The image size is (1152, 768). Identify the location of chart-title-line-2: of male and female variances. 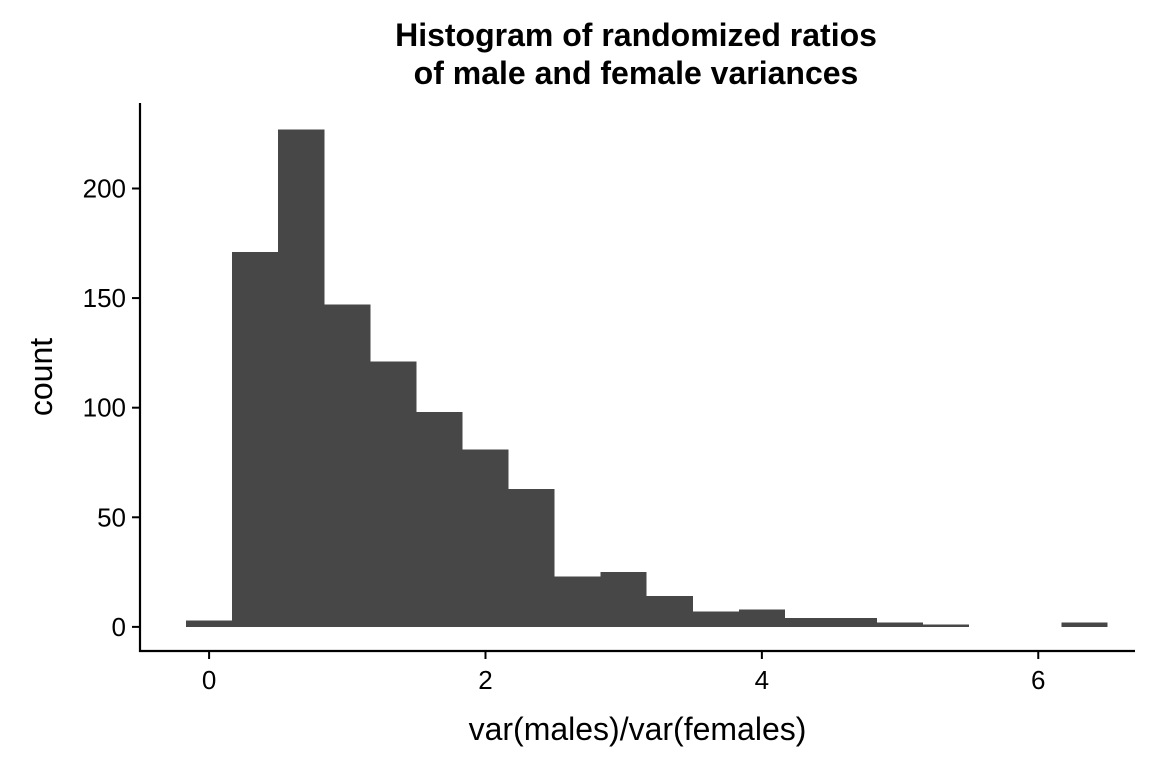
(636, 73).